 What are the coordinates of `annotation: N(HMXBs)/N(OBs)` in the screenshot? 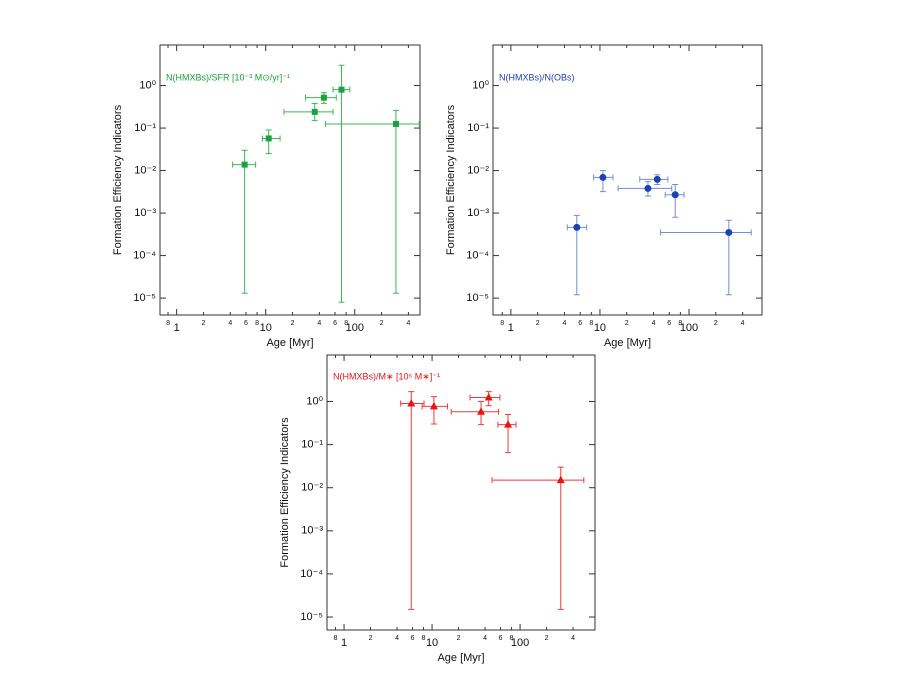 It's located at (537, 77).